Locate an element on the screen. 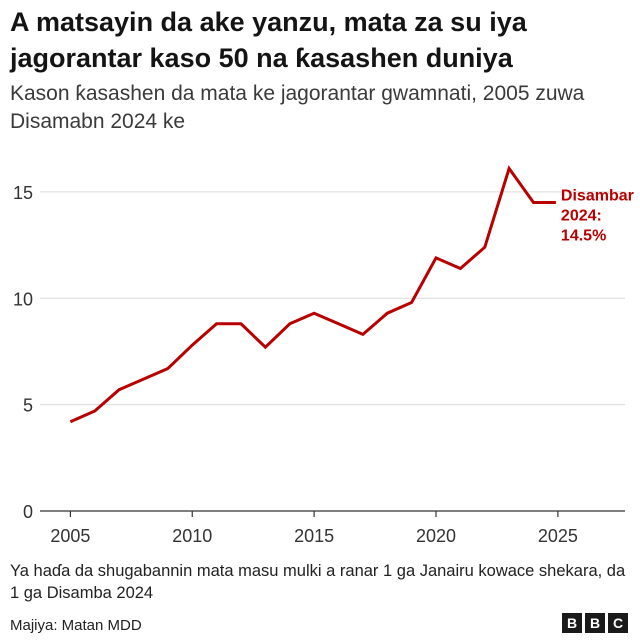 The height and width of the screenshot is (641, 640). y-tick-label: 5 is located at coordinates (28, 406).